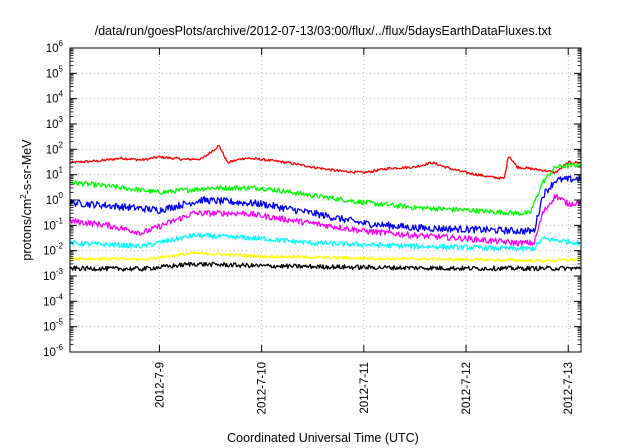  What do you see at coordinates (61, 144) in the screenshot?
I see `y-tick-label-exp: 2` at bounding box center [61, 144].